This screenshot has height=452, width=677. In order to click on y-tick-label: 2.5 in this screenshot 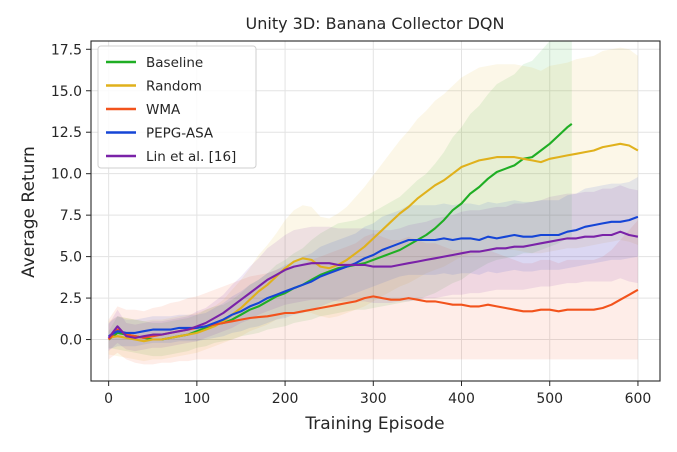, I will do `click(71, 299)`.